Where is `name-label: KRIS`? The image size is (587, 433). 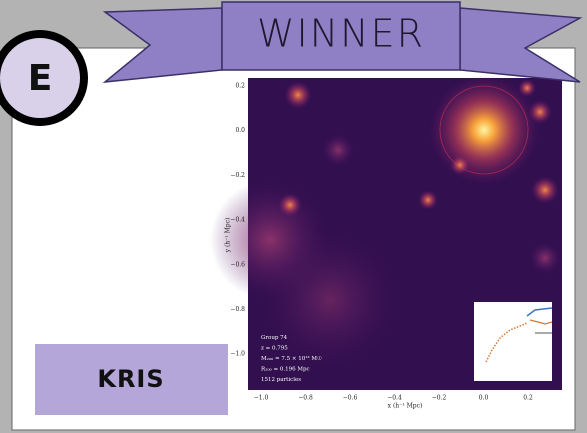
name-label: KRIS is located at coordinates (130, 379).